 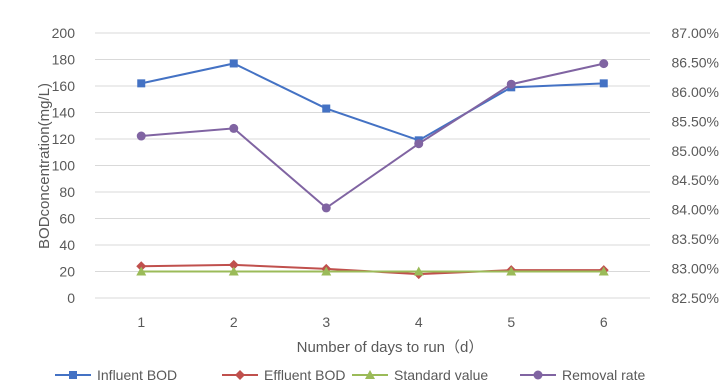 I want to click on y-left-tick-label: 60, so click(x=67, y=219).